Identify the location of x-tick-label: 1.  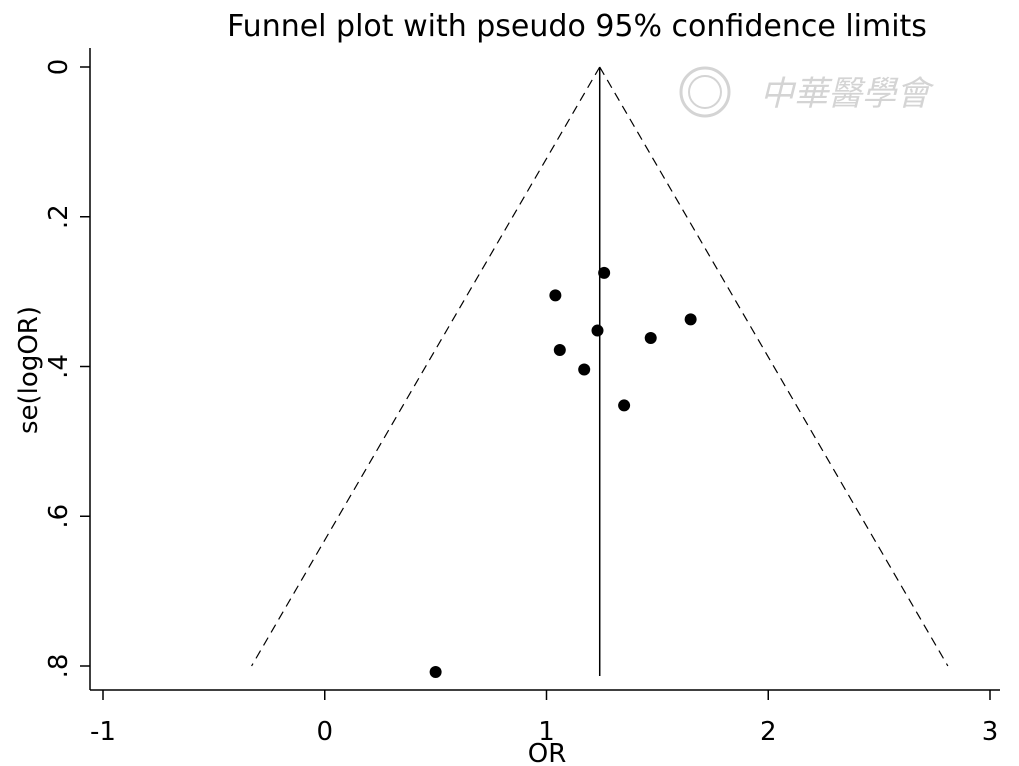
(546, 732).